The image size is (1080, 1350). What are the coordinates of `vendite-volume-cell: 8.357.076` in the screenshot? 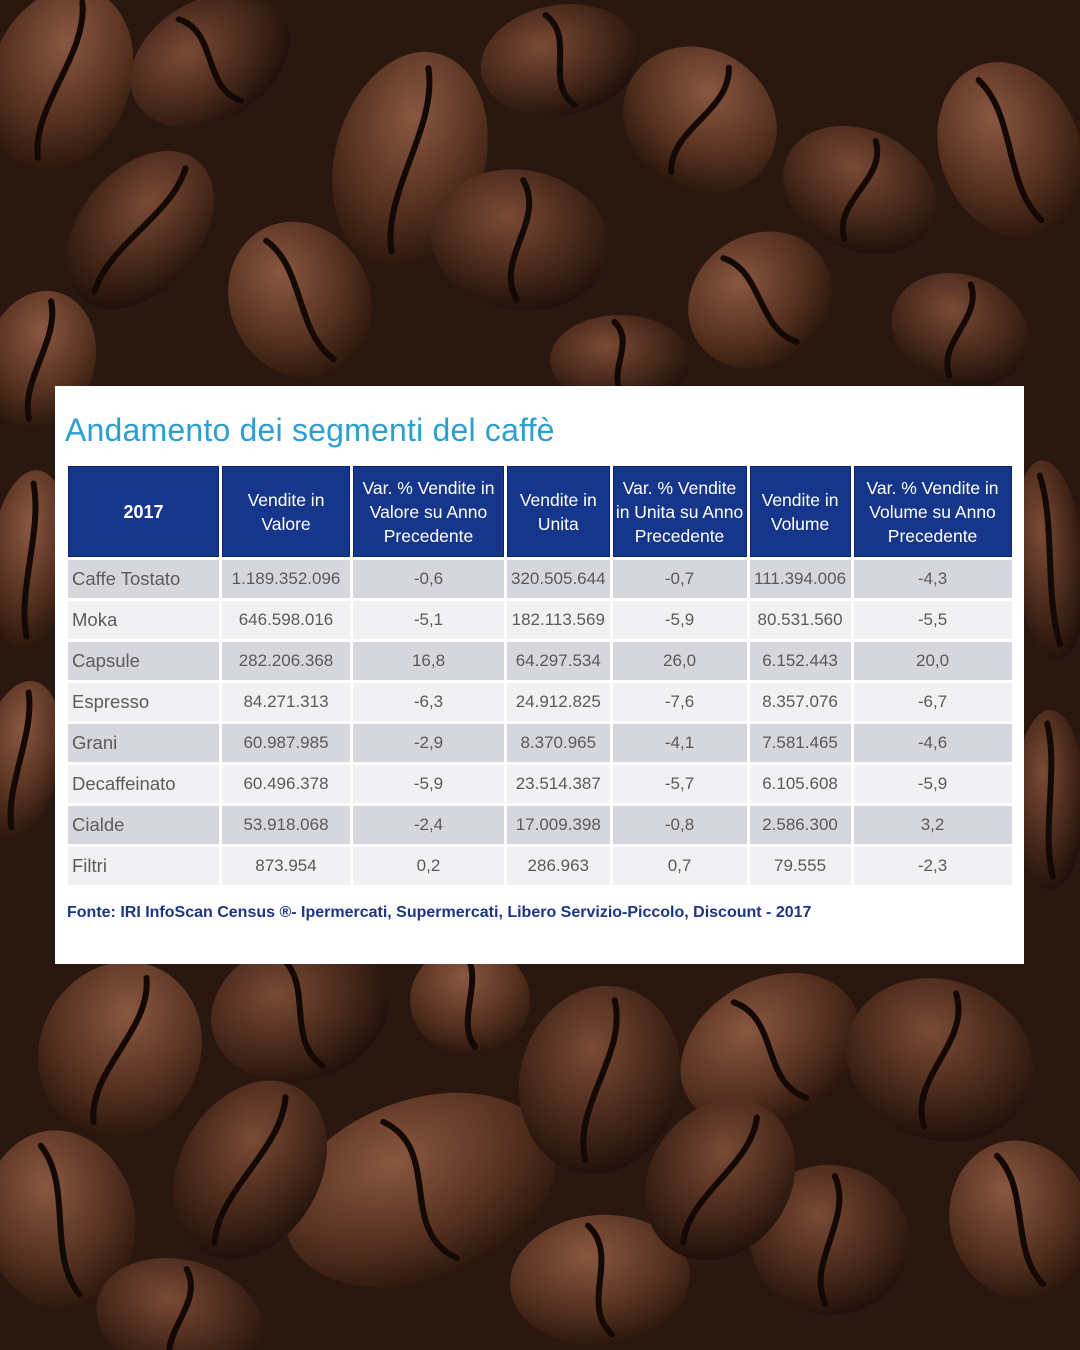 It's located at (800, 702).